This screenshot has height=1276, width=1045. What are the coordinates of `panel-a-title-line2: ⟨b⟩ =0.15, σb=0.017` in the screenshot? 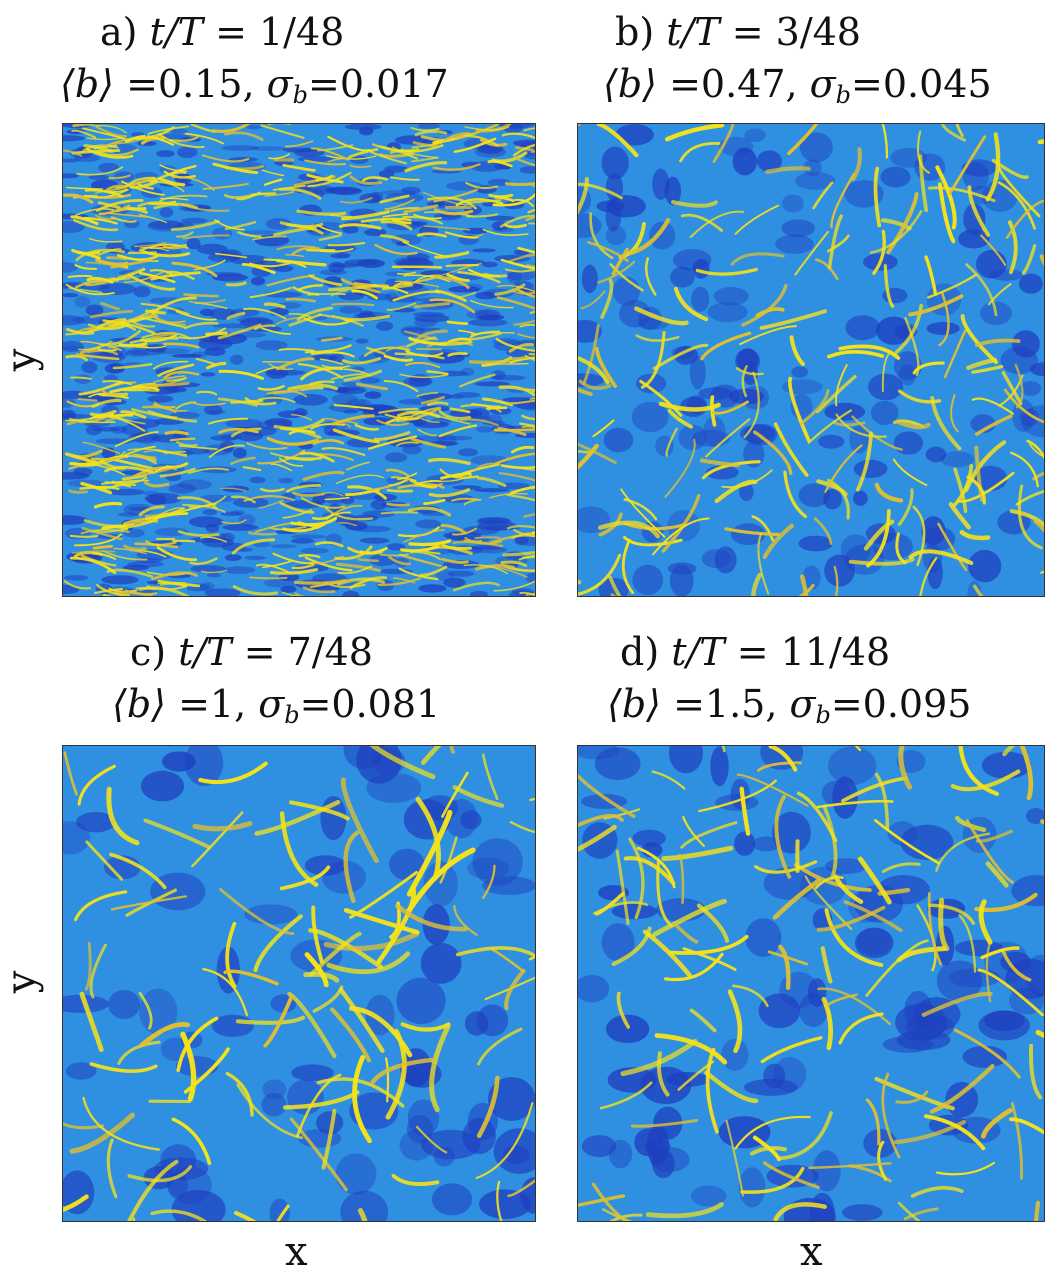 It's located at (254, 89).